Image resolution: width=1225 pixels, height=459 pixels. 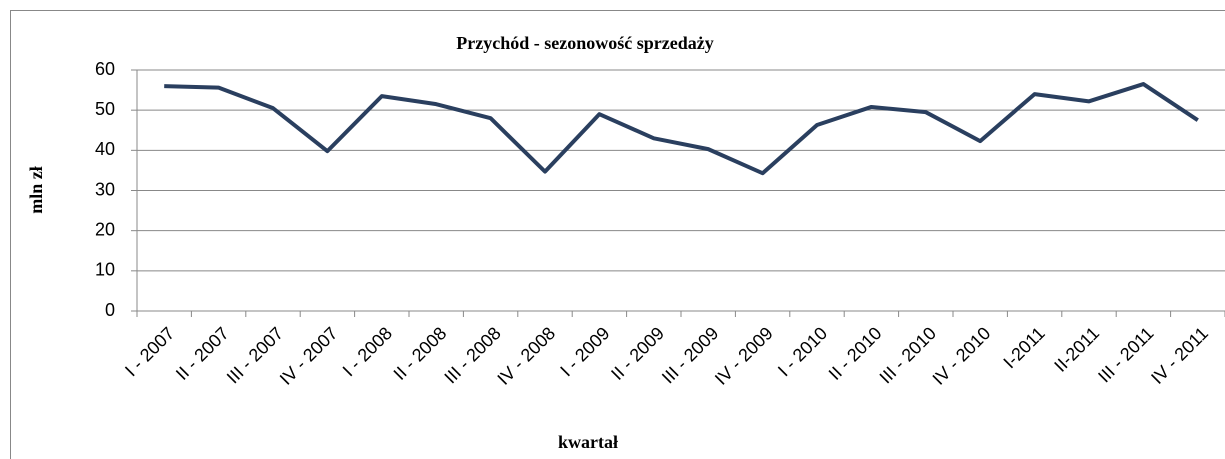 I want to click on x-tick-label: I-2011, so click(x=1023, y=347).